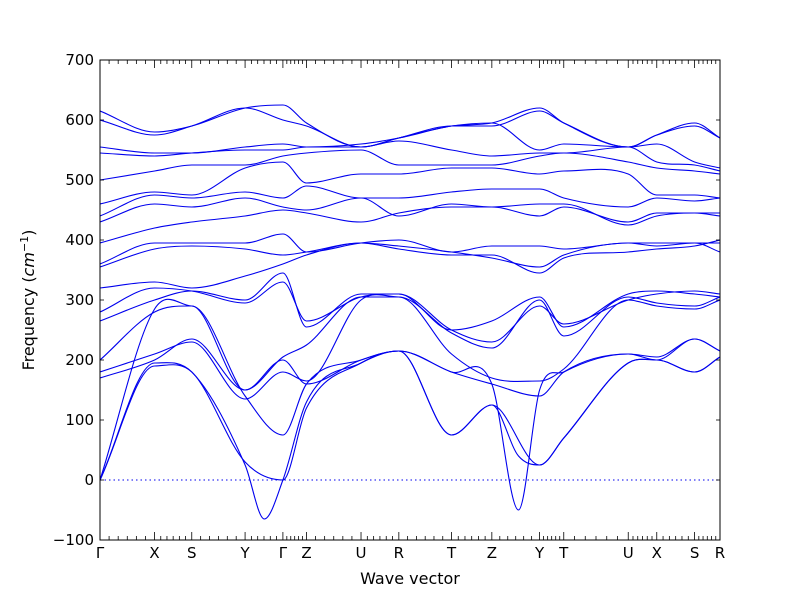  What do you see at coordinates (79, 300) in the screenshot?
I see `y-tick-label: 300` at bounding box center [79, 300].